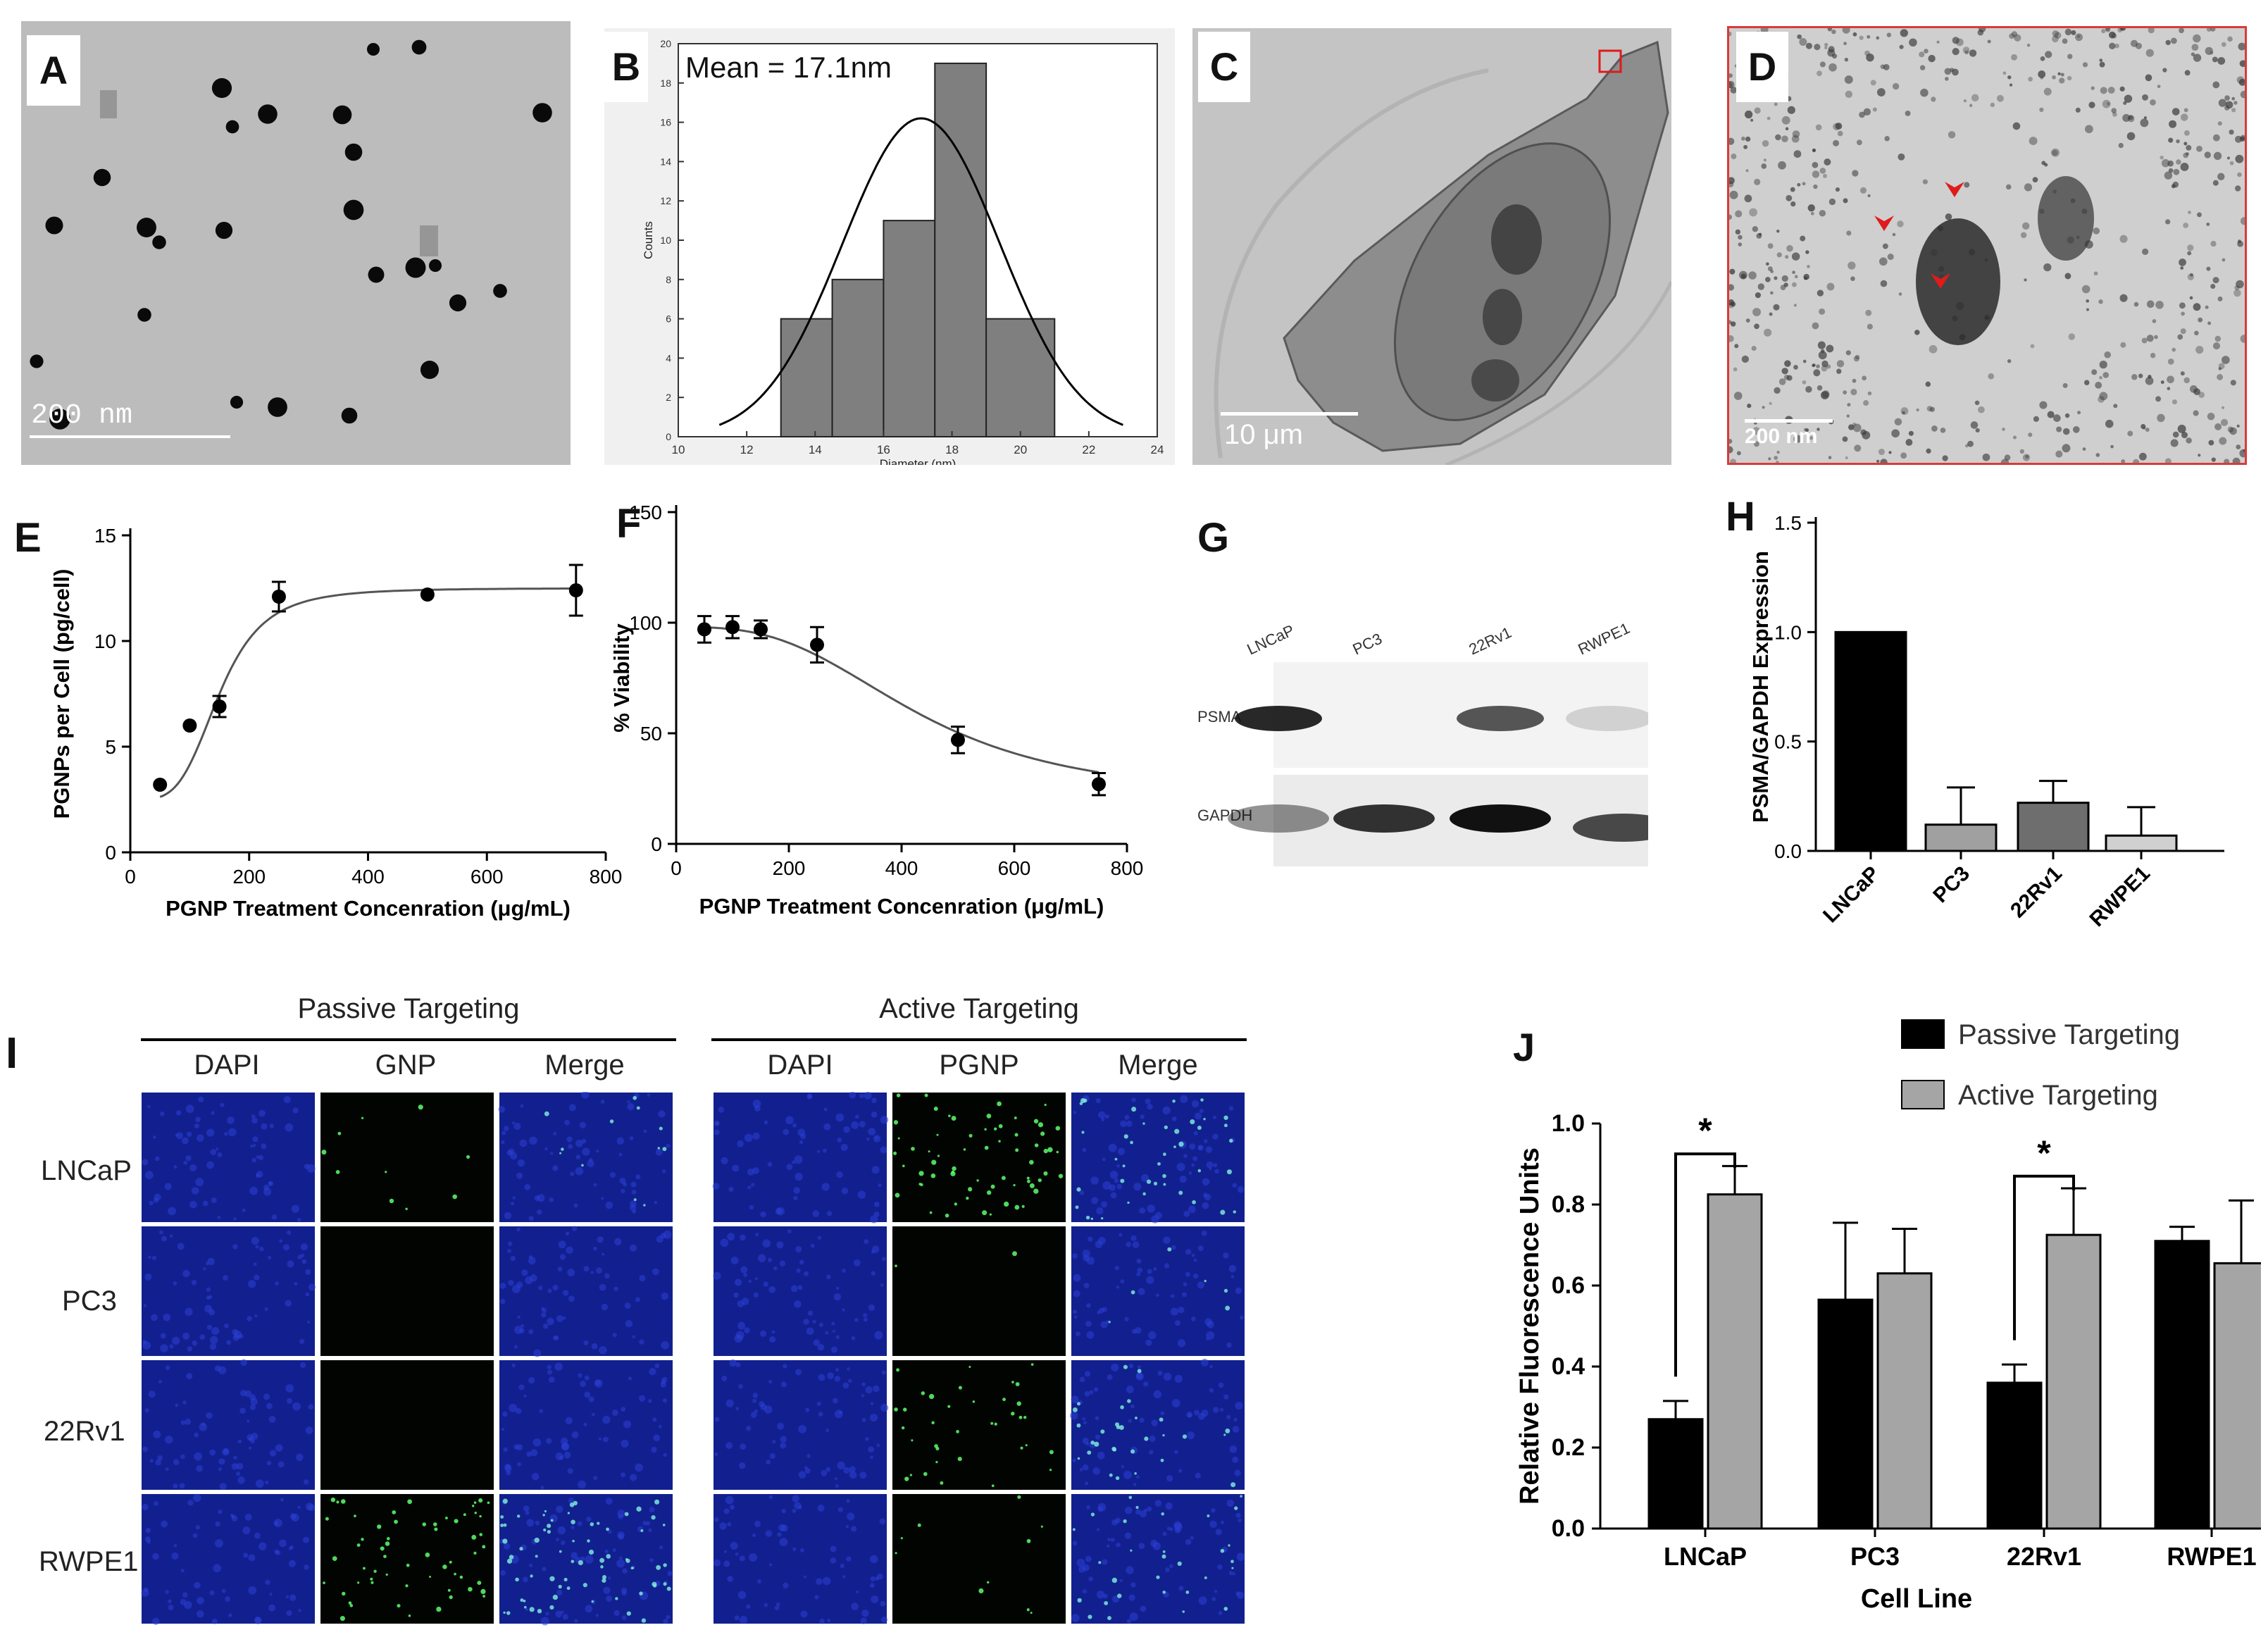 This screenshot has width=2268, height=1649. I want to click on x-tick-label: 400, so click(368, 877).